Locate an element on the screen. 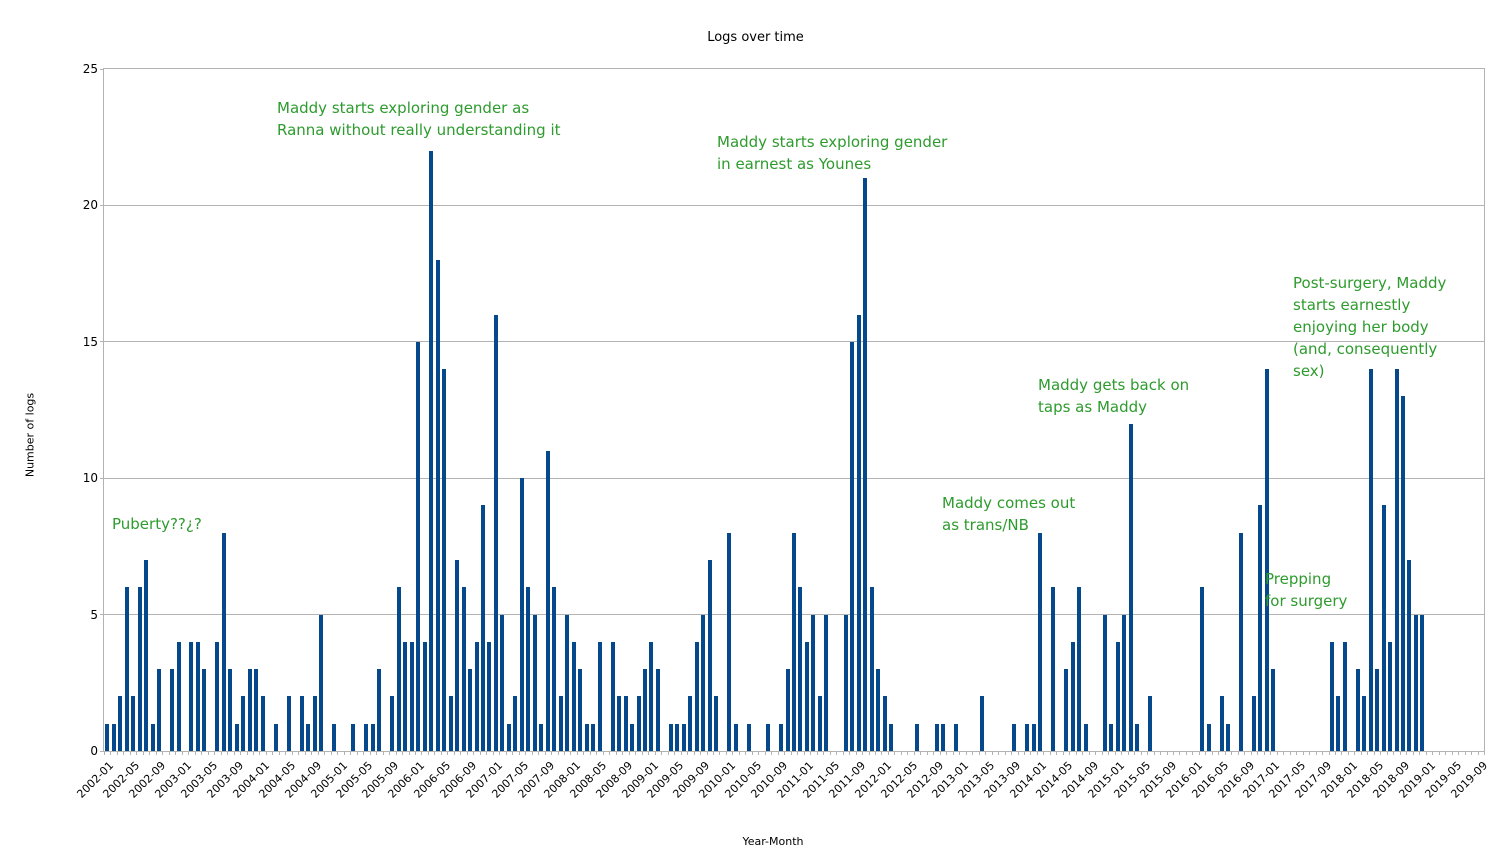 Image resolution: width=1511 pixels, height=868 pixels. annotation-taps: Maddy gets back on taps as Maddy is located at coordinates (1114, 396).